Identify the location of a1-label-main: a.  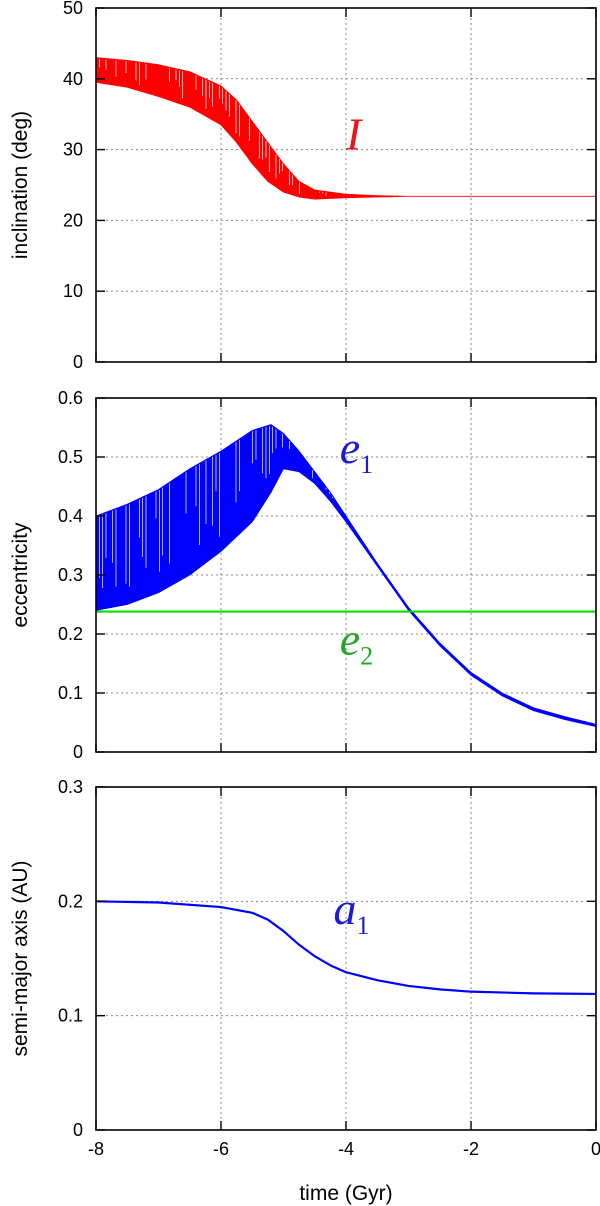
(345, 908).